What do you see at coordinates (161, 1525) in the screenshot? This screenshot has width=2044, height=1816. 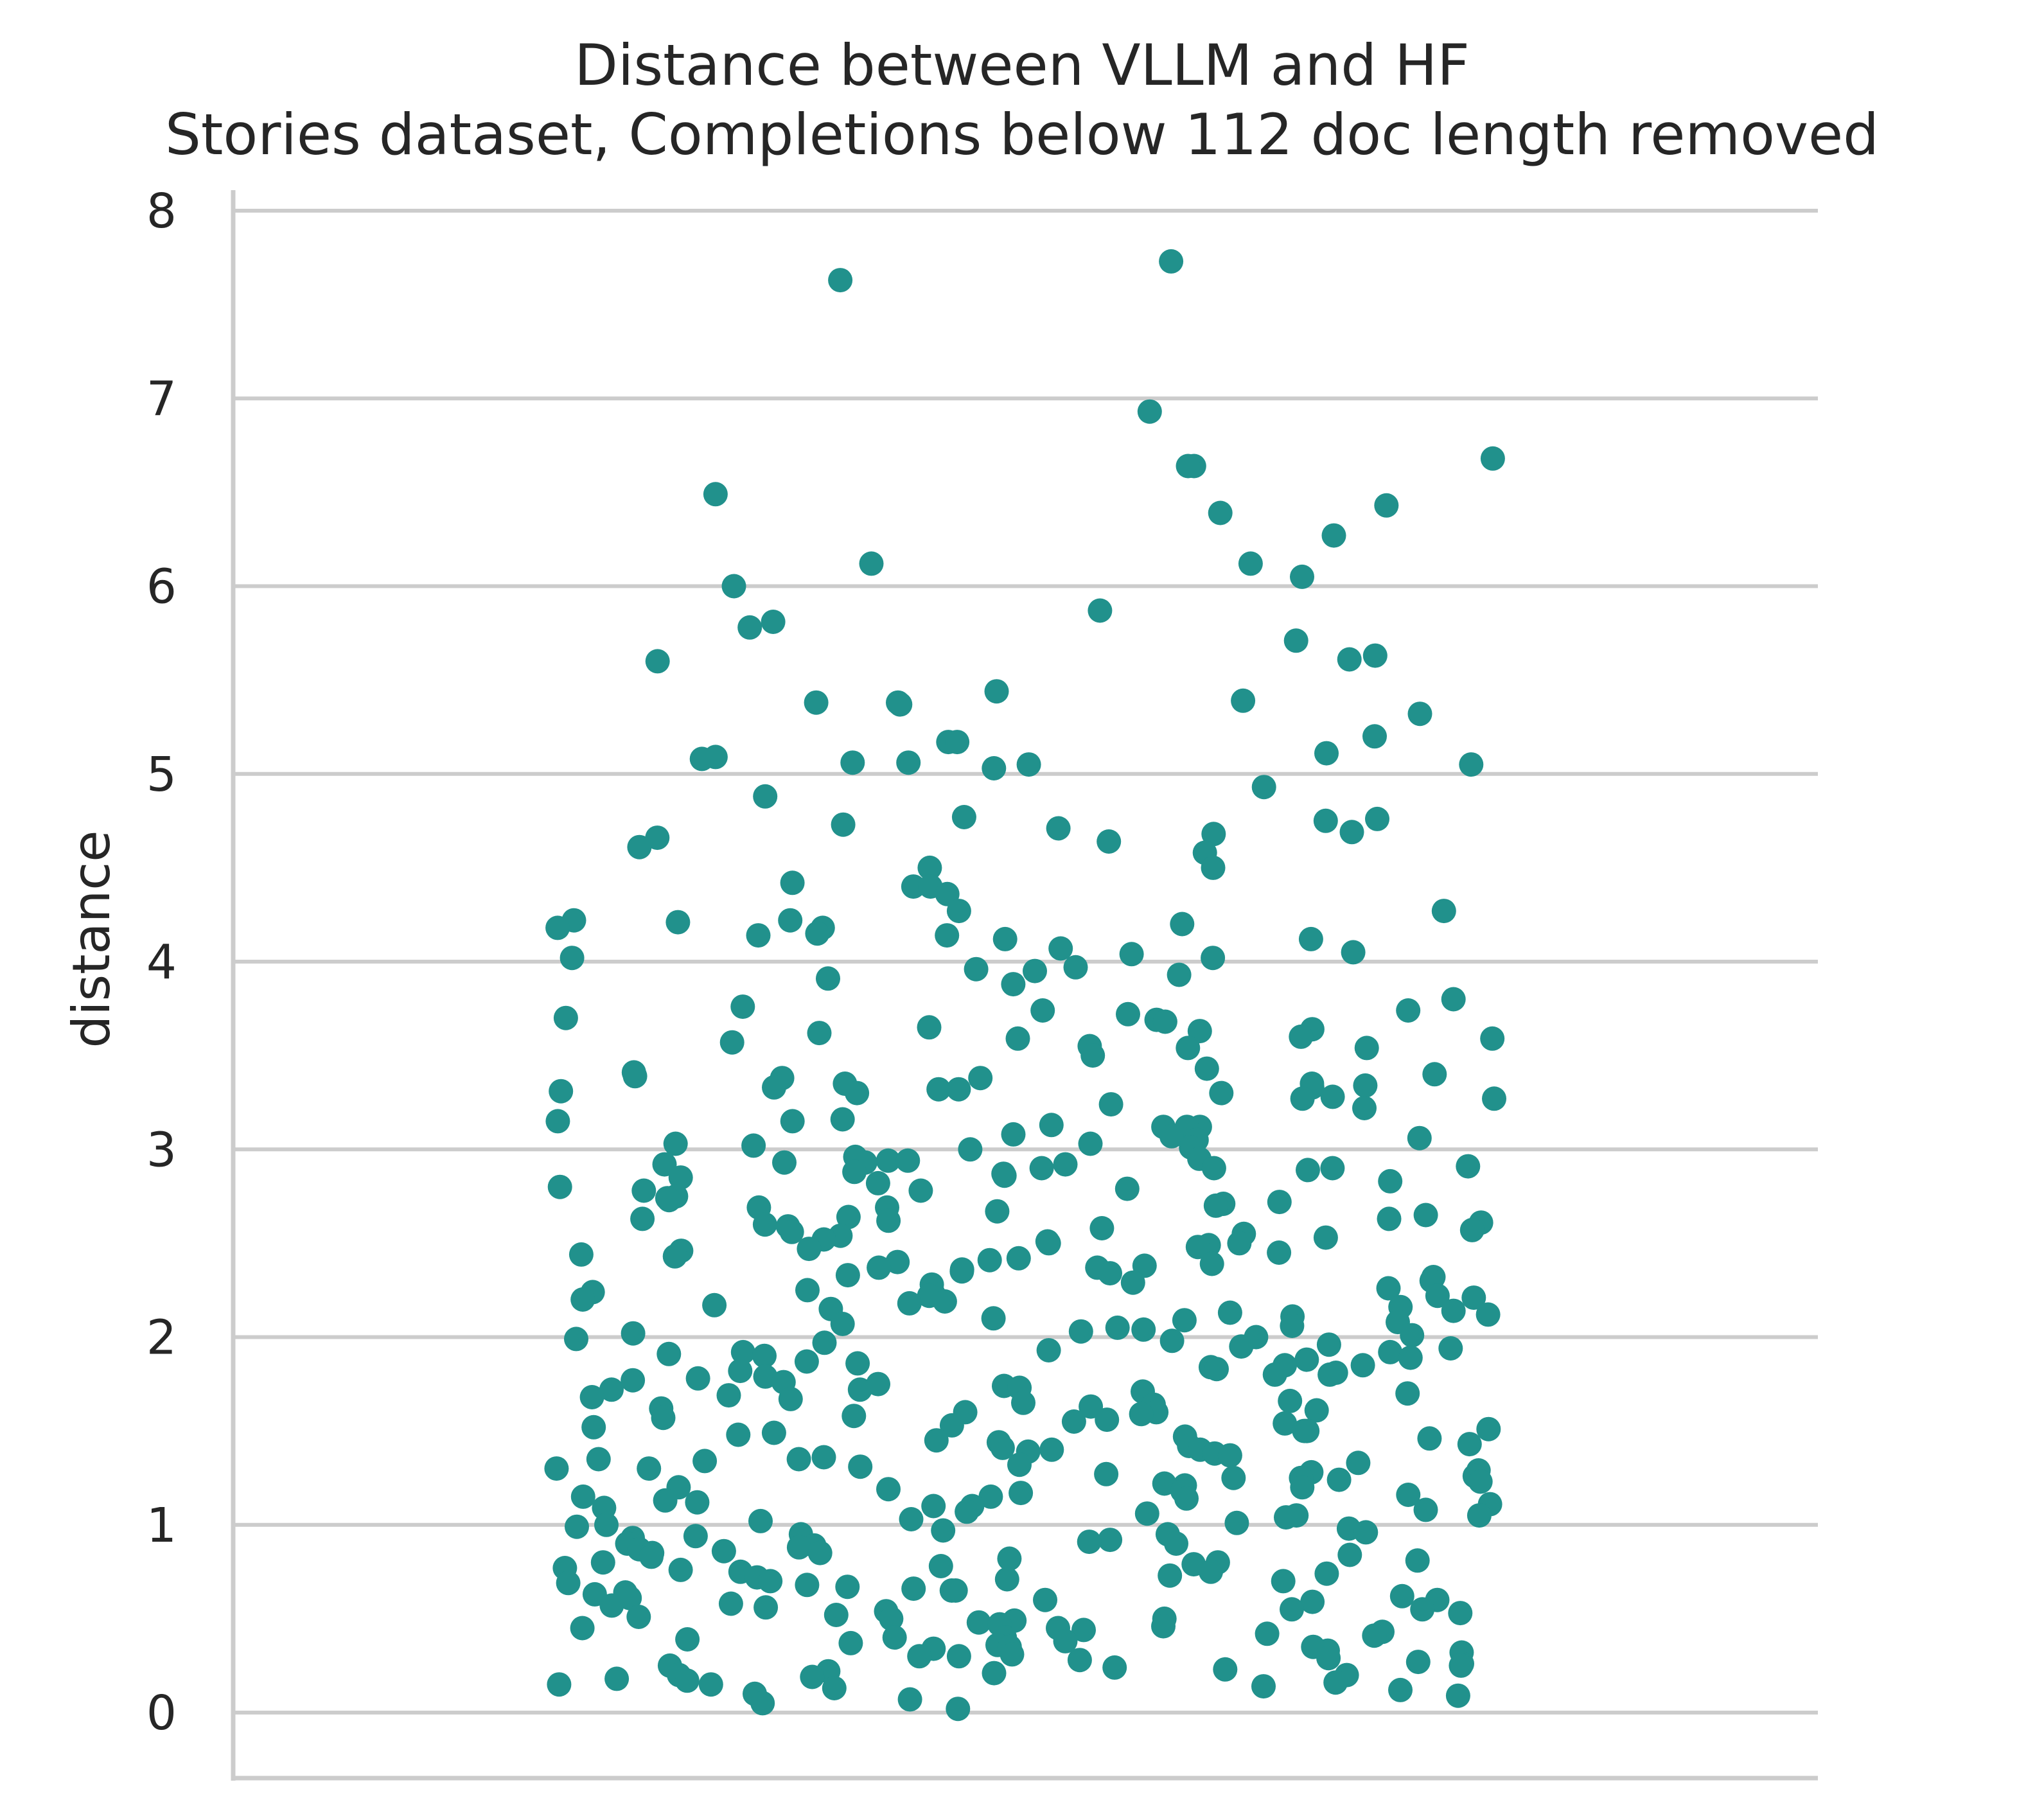 I see `y-tick-label-1: 1` at bounding box center [161, 1525].